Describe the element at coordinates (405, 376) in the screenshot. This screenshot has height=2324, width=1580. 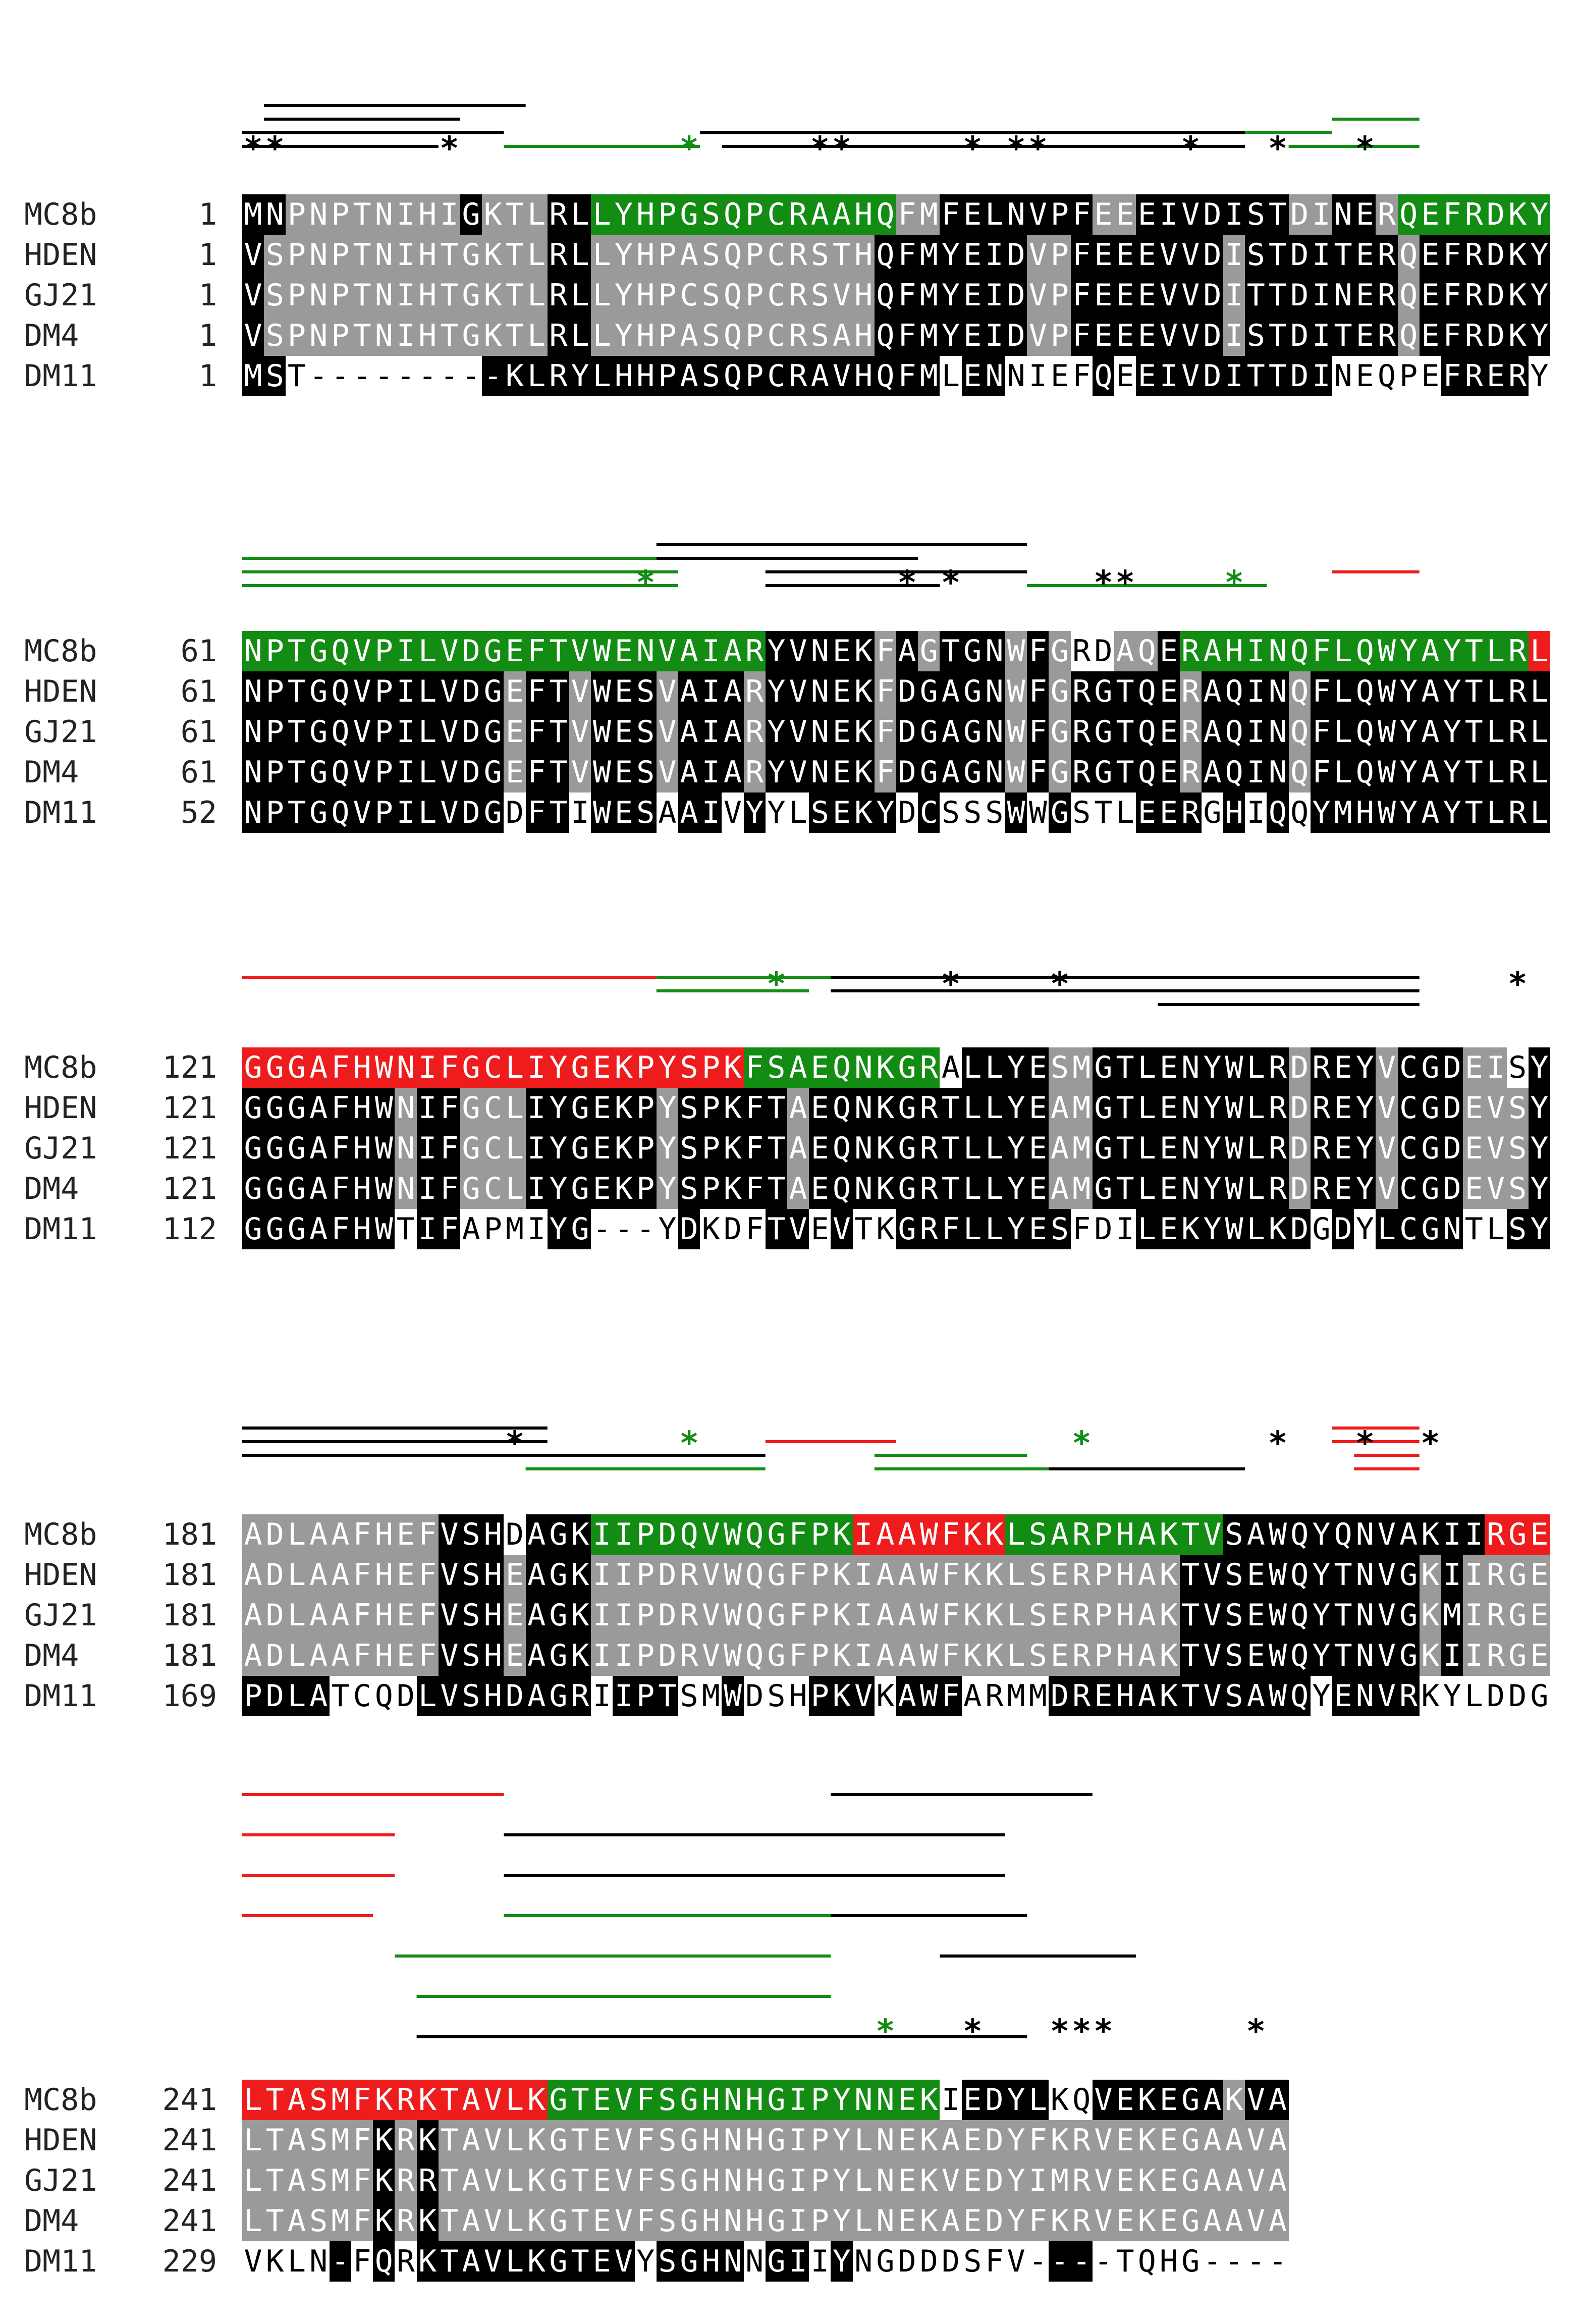
I see `residue: -` at that location.